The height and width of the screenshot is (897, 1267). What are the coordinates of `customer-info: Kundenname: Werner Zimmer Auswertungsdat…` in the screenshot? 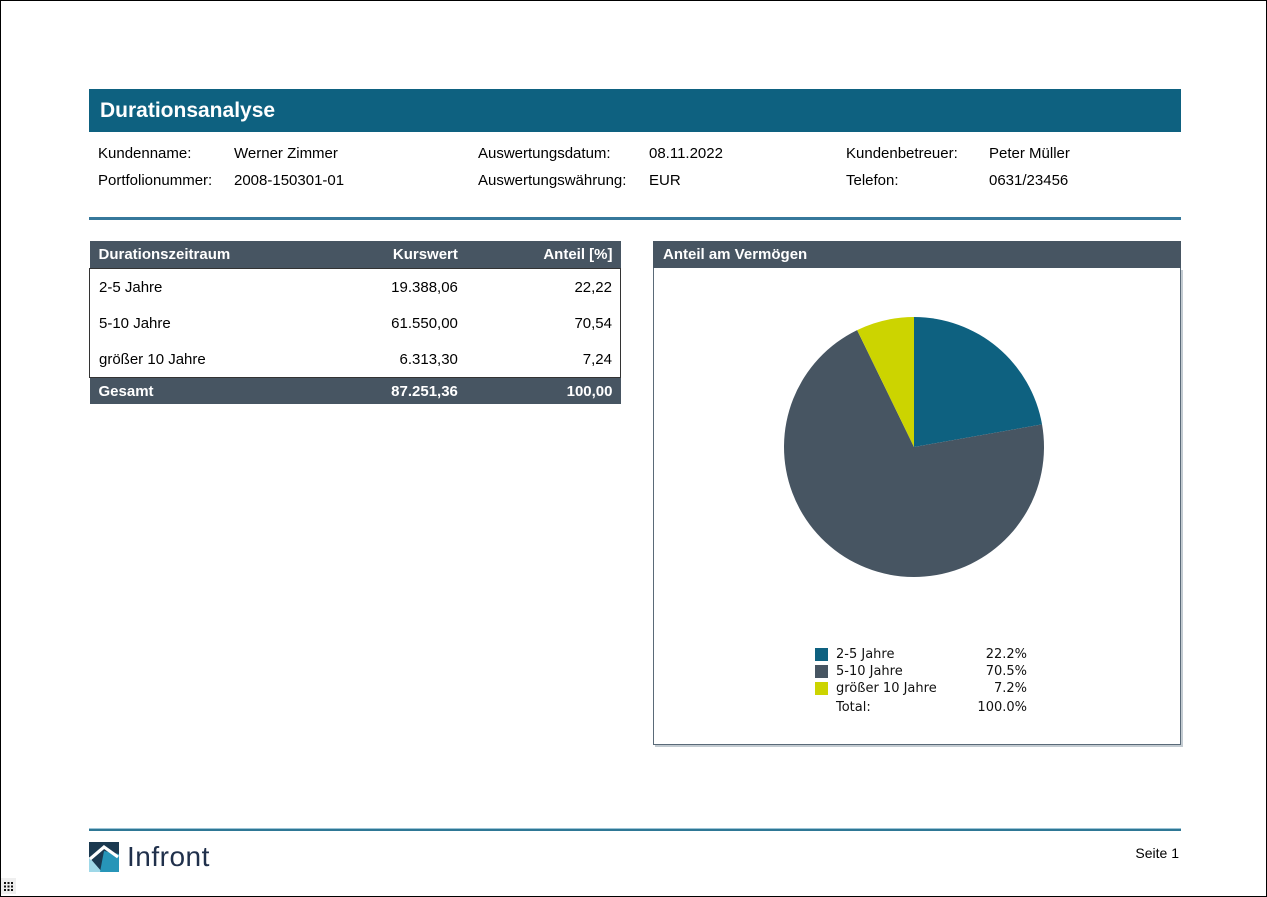 It's located at (635, 167).